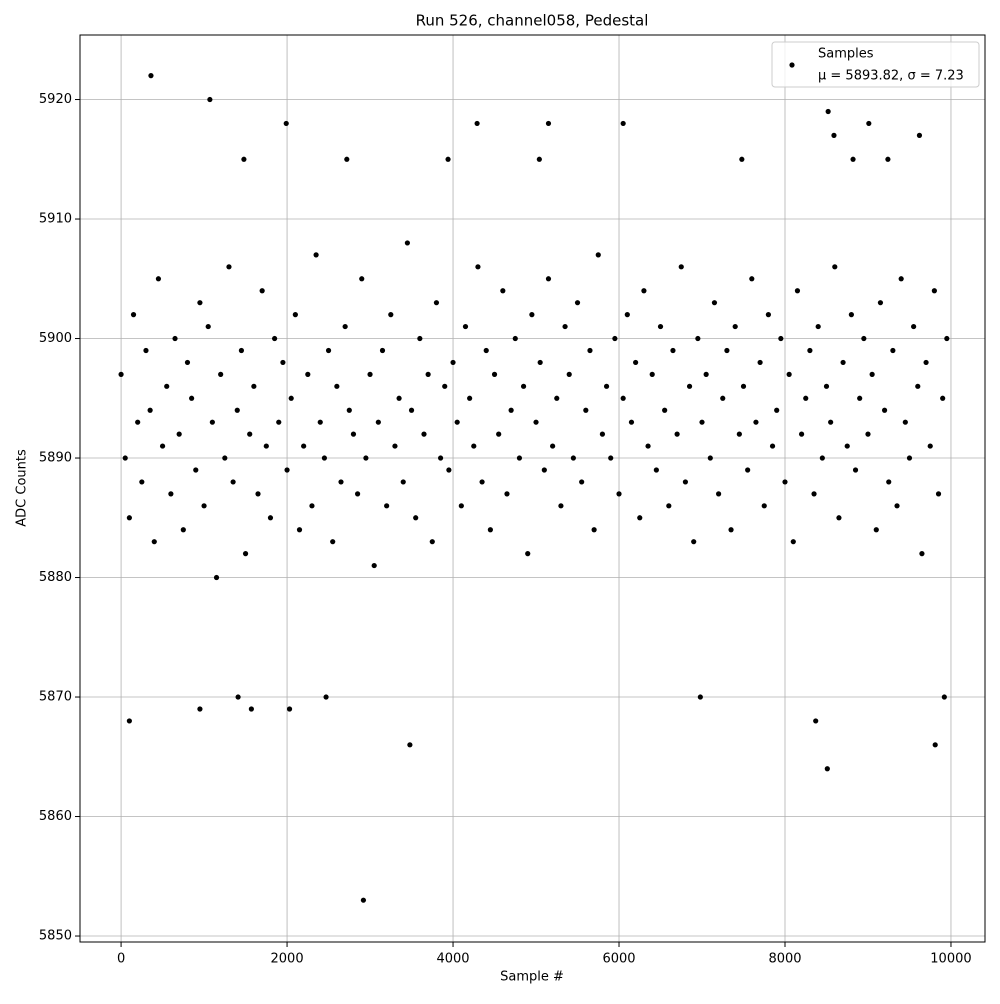 The image size is (1000, 1004). I want to click on legend-box, so click(875, 64).